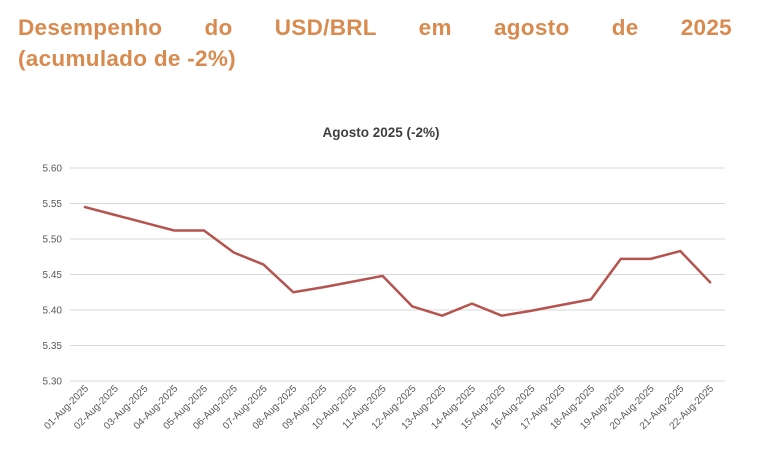  Describe the element at coordinates (53, 346) in the screenshot. I see `y-tick-label: 5.35` at that location.